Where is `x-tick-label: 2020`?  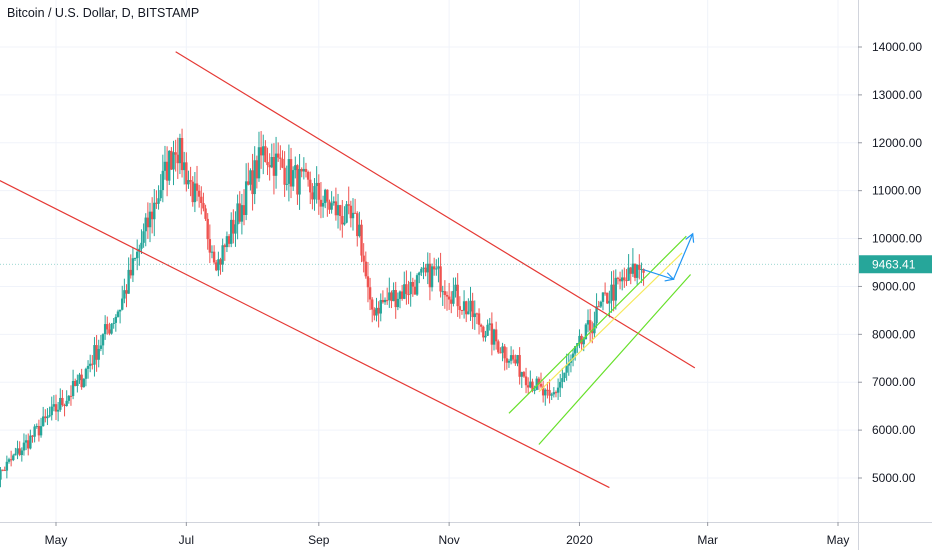
x-tick-label: 2020 is located at coordinates (579, 540).